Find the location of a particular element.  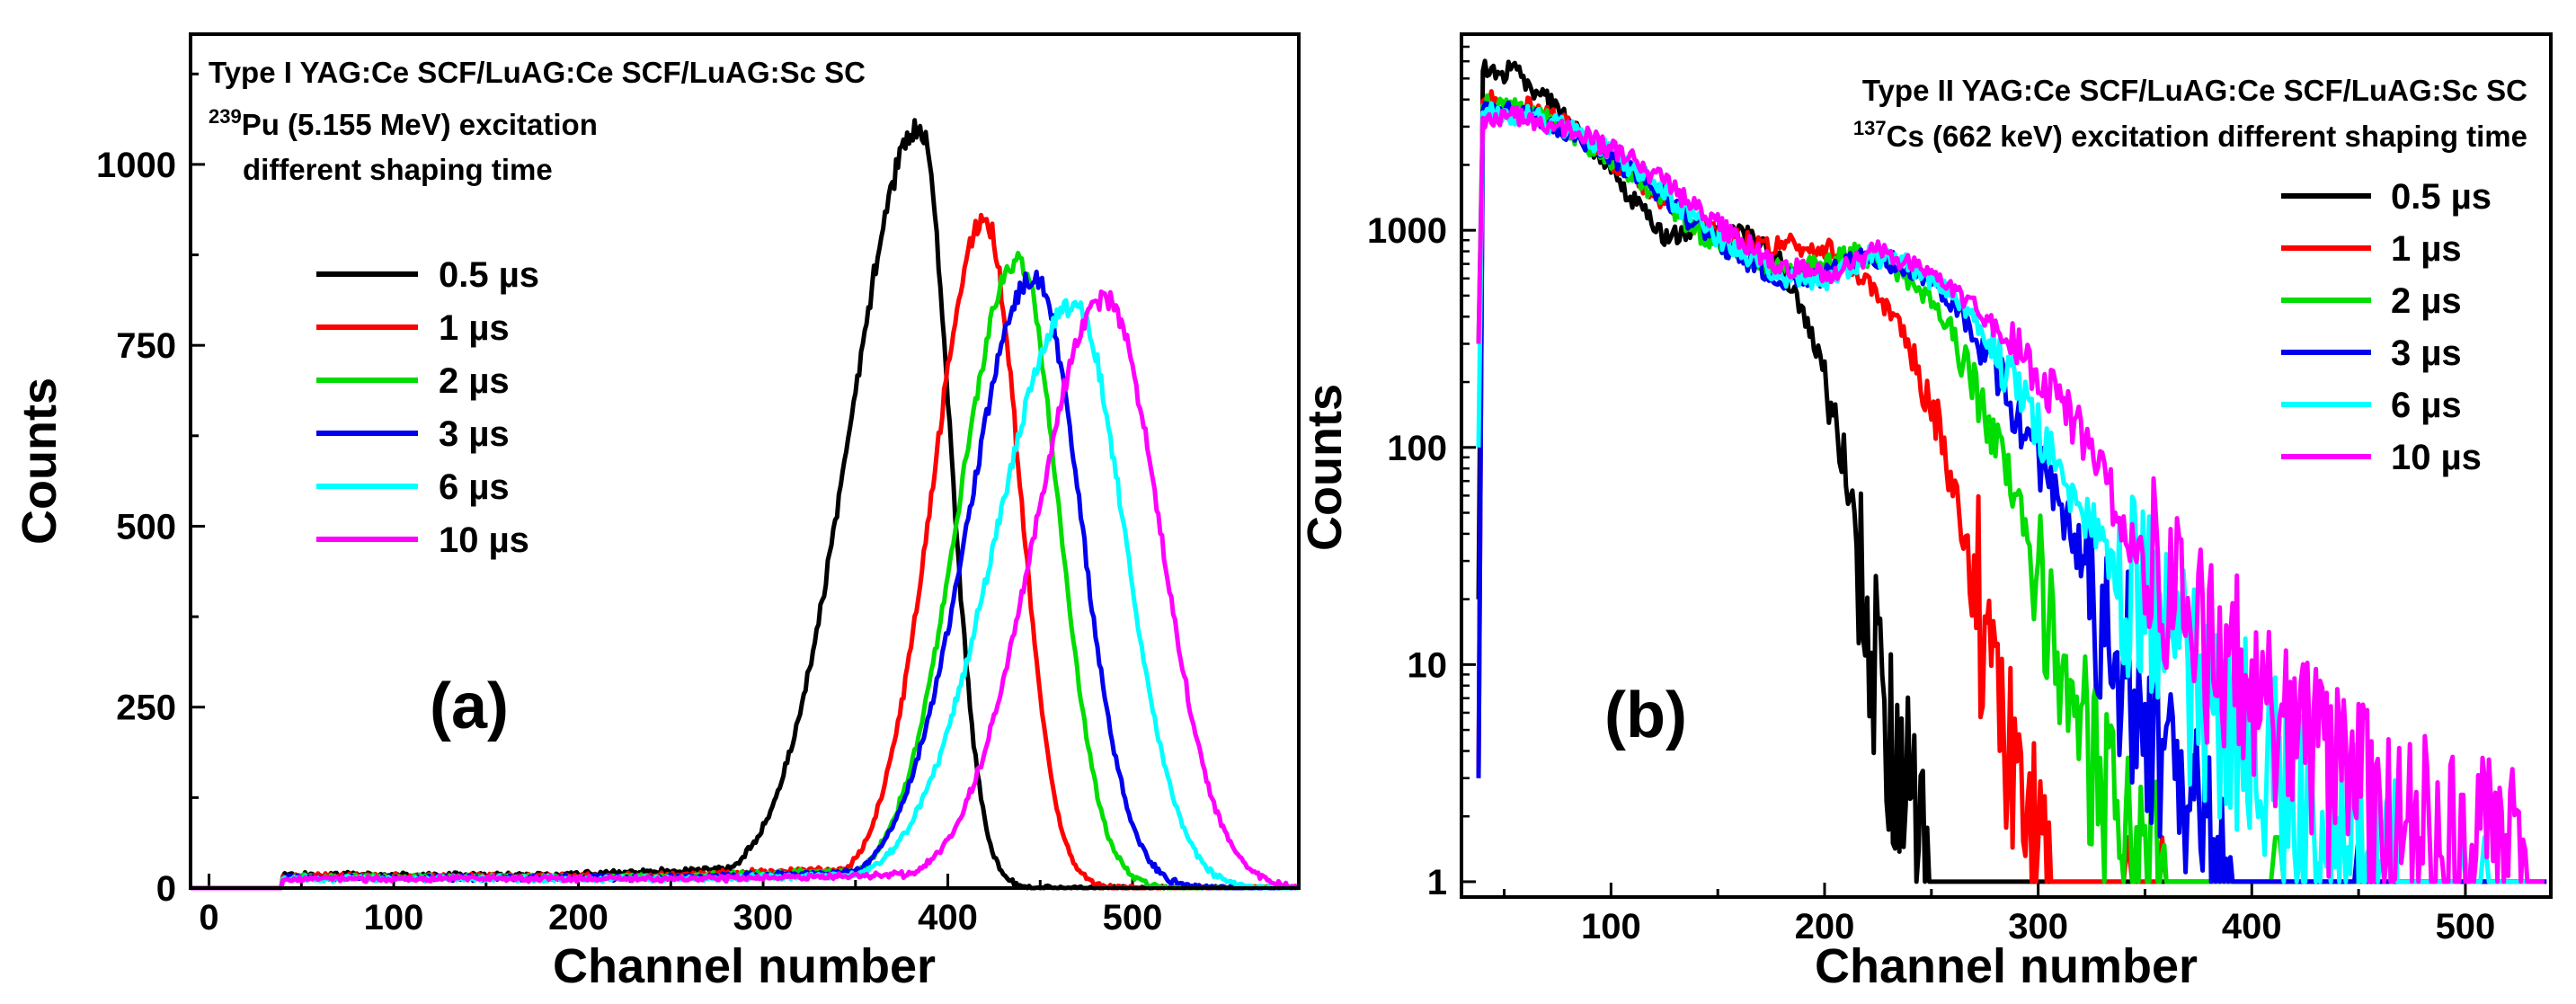

panel-a-x-tick-label: 500 is located at coordinates (1133, 917).